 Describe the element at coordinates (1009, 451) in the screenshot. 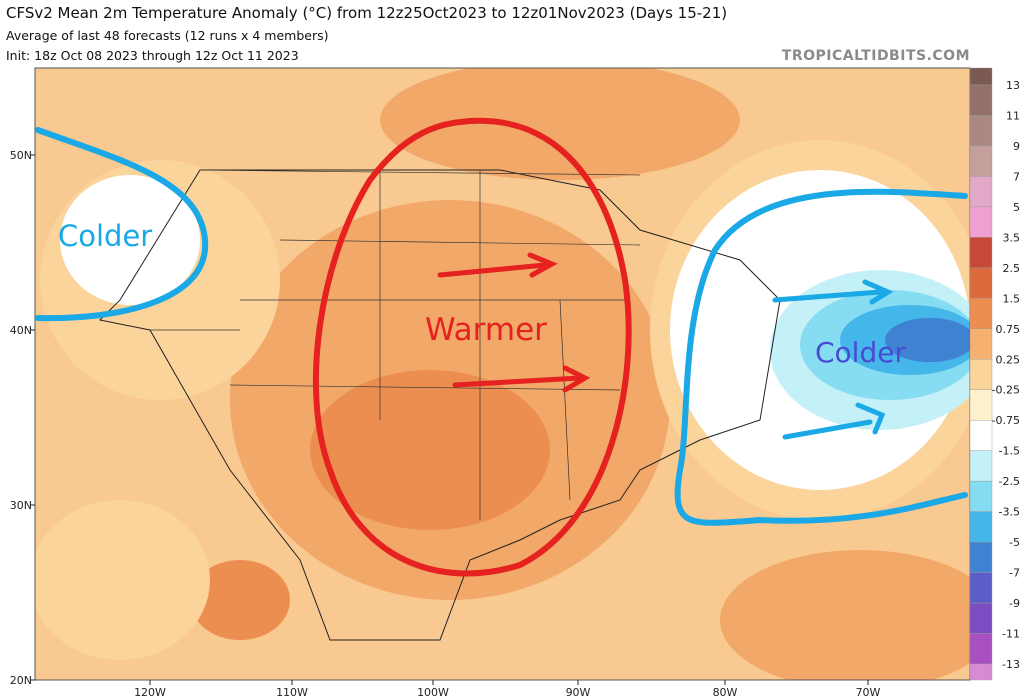

I see `colorbar-label: -1.5` at that location.